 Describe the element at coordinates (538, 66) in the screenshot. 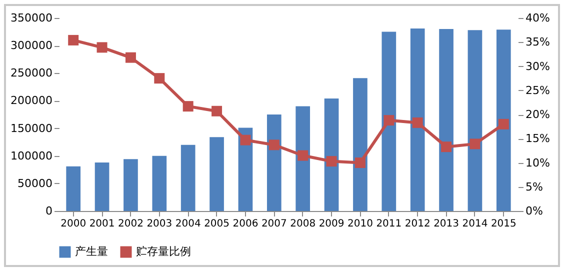

I see `y2-tick-label: 30%` at that location.